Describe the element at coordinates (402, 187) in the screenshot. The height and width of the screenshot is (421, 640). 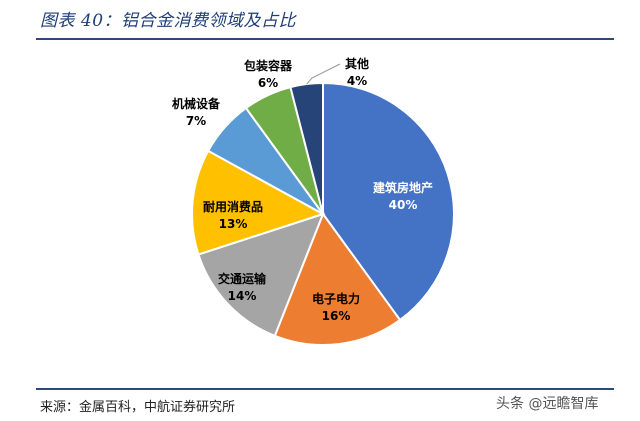
I see `slice-building-label: 建筑房地产` at that location.